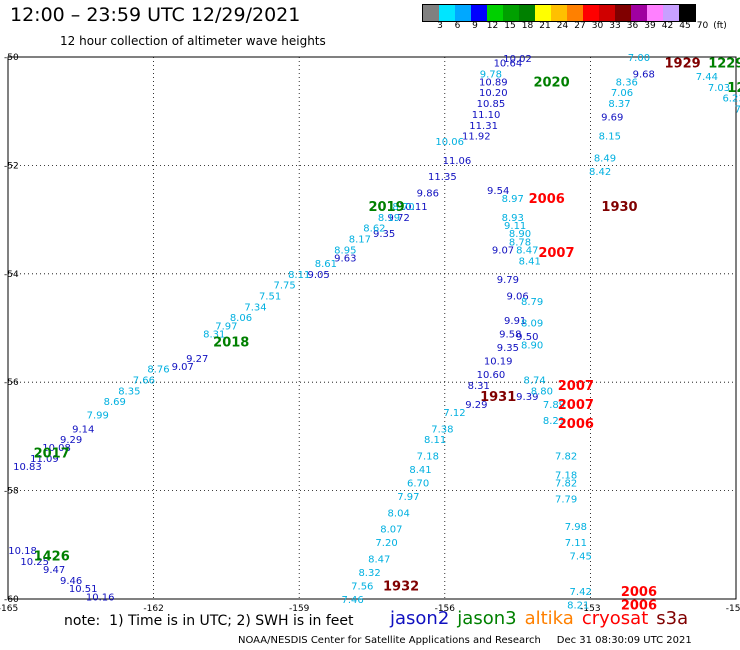 This screenshot has height=650, width=740. What do you see at coordinates (401, 586) in the screenshot?
I see `time-label: 1932` at bounding box center [401, 586].